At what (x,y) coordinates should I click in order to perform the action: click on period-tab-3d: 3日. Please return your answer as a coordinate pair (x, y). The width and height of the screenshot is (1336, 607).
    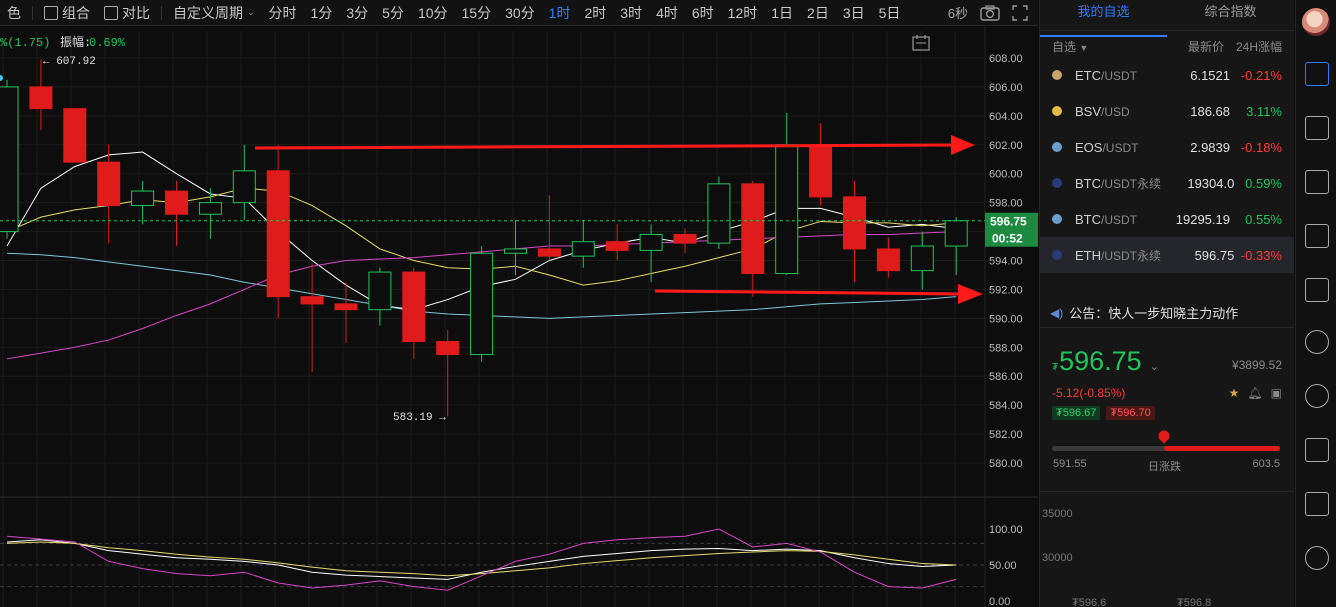
    Looking at the image, I should click on (854, 13).